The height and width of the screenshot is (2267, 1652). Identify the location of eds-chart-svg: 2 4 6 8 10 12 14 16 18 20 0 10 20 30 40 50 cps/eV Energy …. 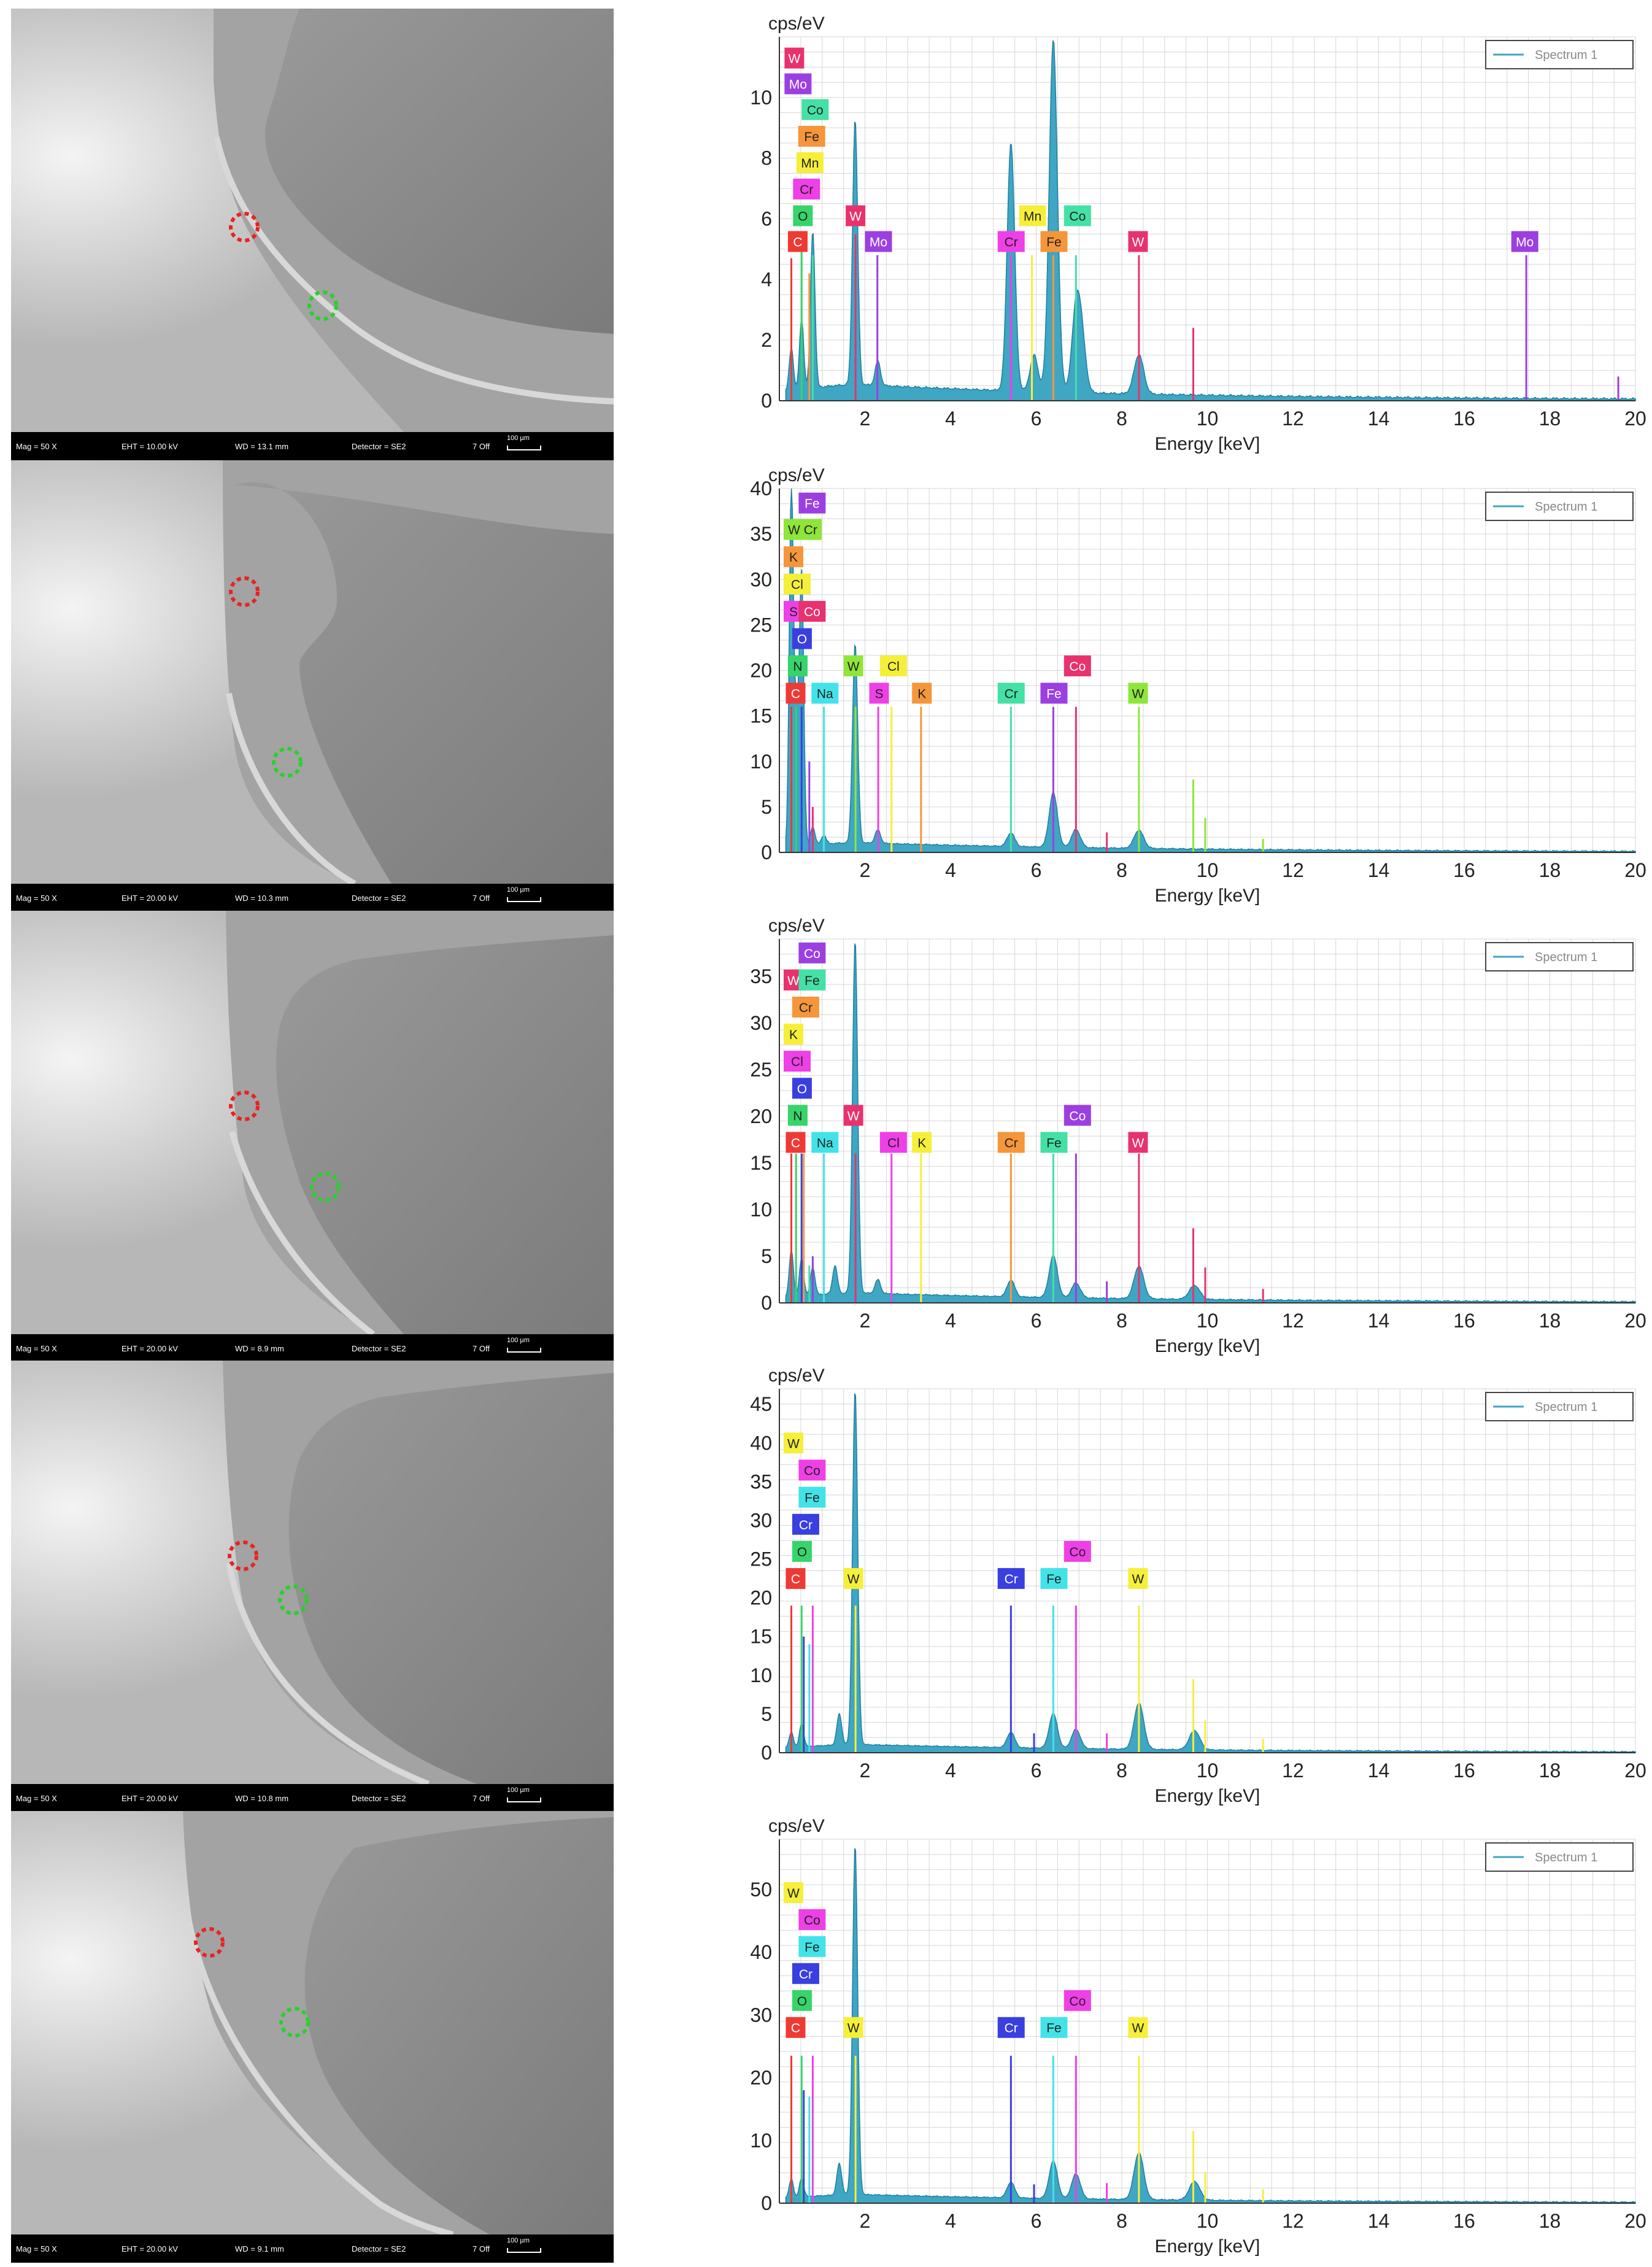
(1198, 2036).